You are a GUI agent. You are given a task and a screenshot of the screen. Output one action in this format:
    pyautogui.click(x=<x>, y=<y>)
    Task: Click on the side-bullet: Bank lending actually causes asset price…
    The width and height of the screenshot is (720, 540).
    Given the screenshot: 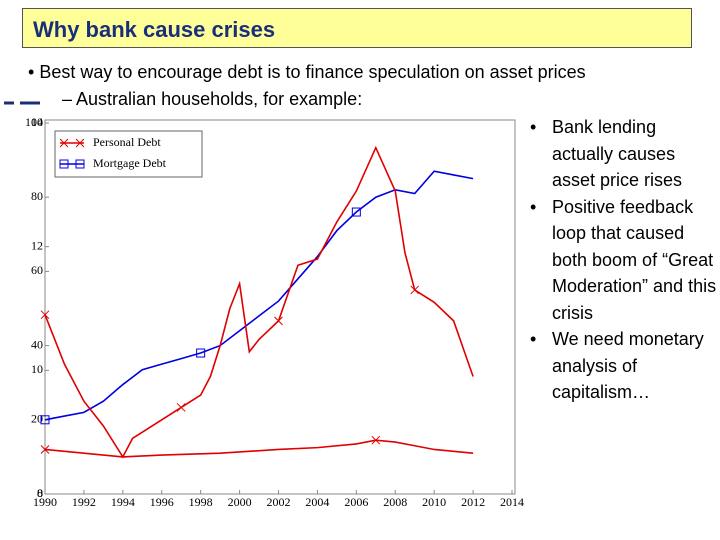 What is the action you would take?
    pyautogui.click(x=625, y=154)
    